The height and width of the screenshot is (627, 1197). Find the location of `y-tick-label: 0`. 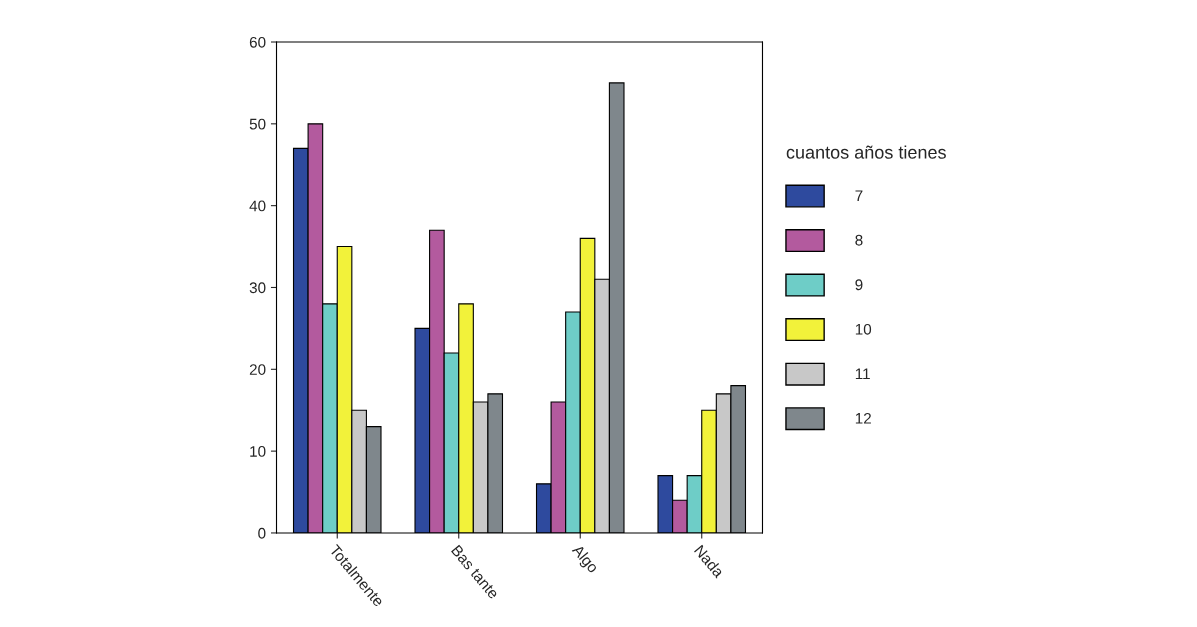

y-tick-label: 0 is located at coordinates (262, 533).